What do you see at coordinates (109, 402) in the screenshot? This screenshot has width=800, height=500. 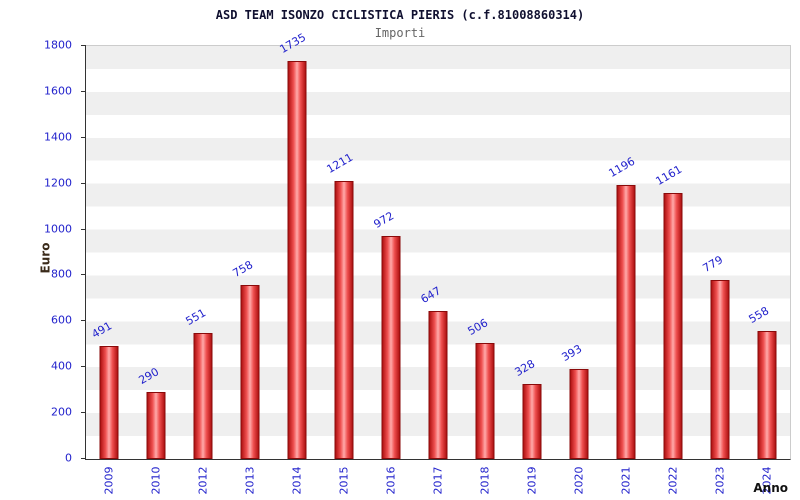 I see `bar-2009` at bounding box center [109, 402].